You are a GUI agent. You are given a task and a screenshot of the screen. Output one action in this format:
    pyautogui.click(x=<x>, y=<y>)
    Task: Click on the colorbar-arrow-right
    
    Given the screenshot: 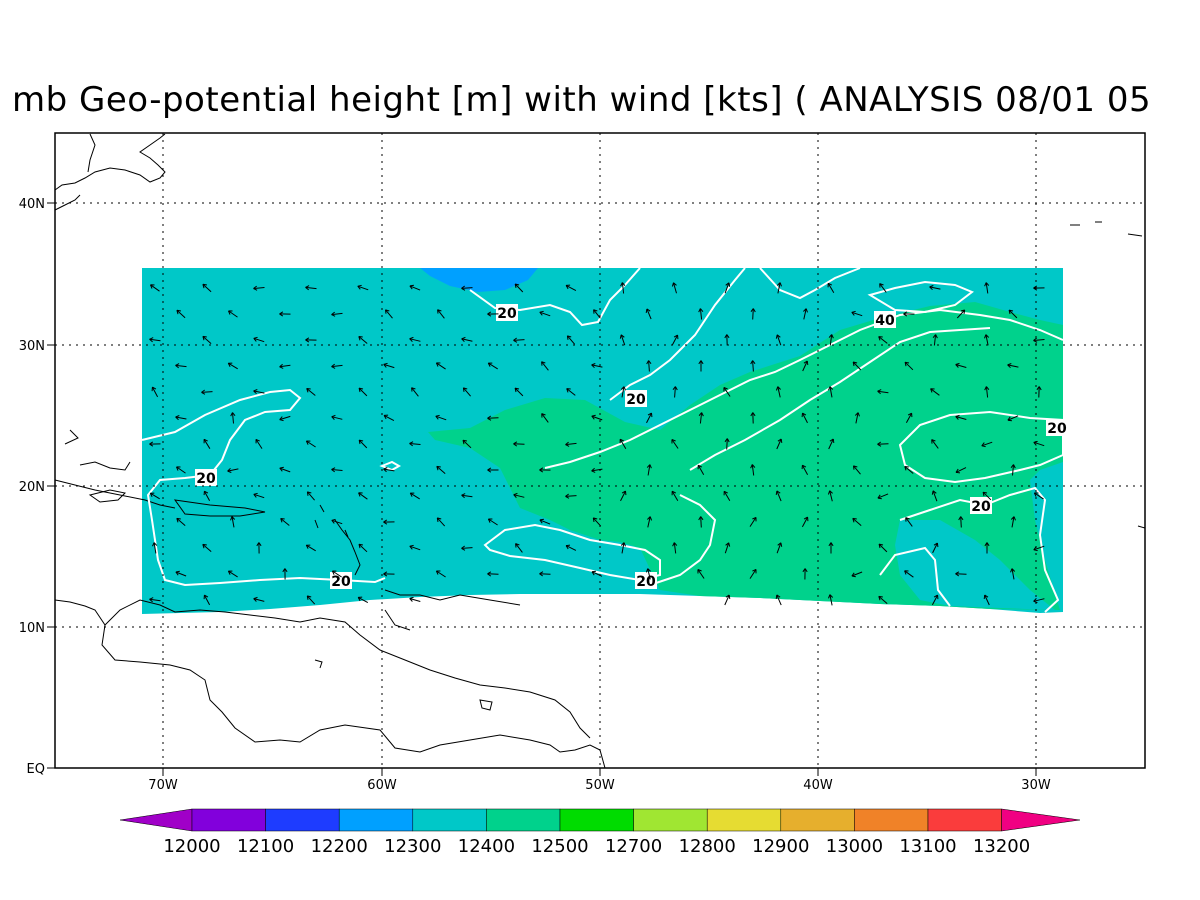 What is the action you would take?
    pyautogui.click(x=1041, y=820)
    